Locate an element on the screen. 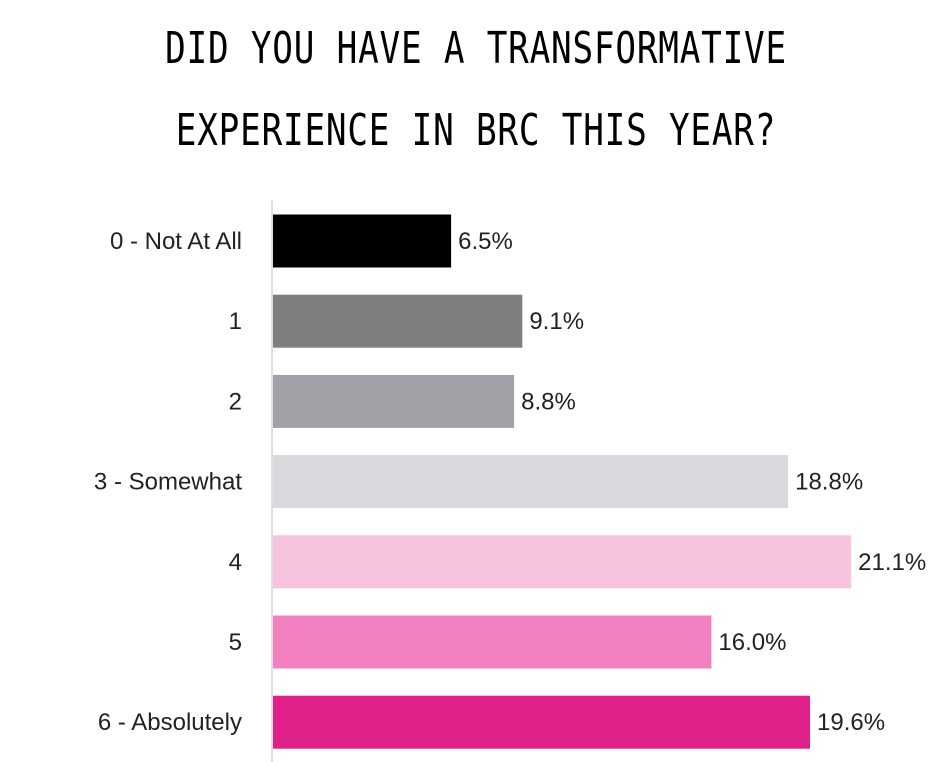 The image size is (952, 766). category-label-1: 1 is located at coordinates (235, 321).